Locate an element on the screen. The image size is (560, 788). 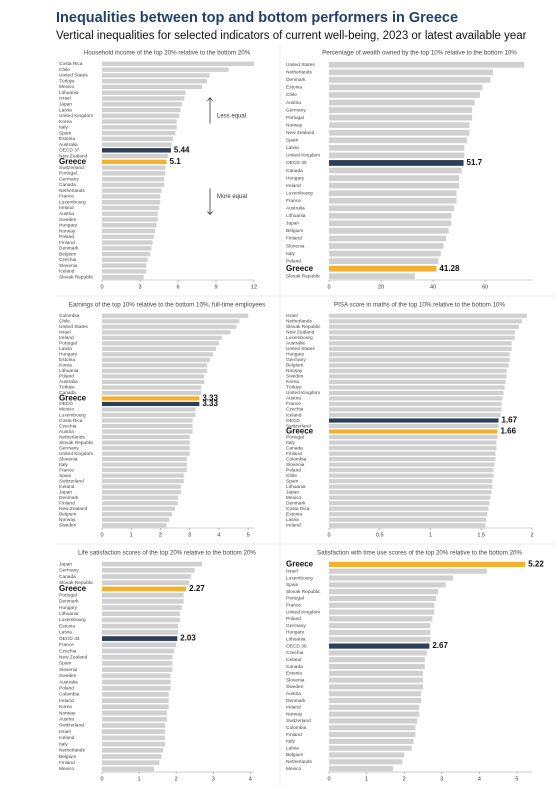
category-label: Hungary is located at coordinates (295, 178).